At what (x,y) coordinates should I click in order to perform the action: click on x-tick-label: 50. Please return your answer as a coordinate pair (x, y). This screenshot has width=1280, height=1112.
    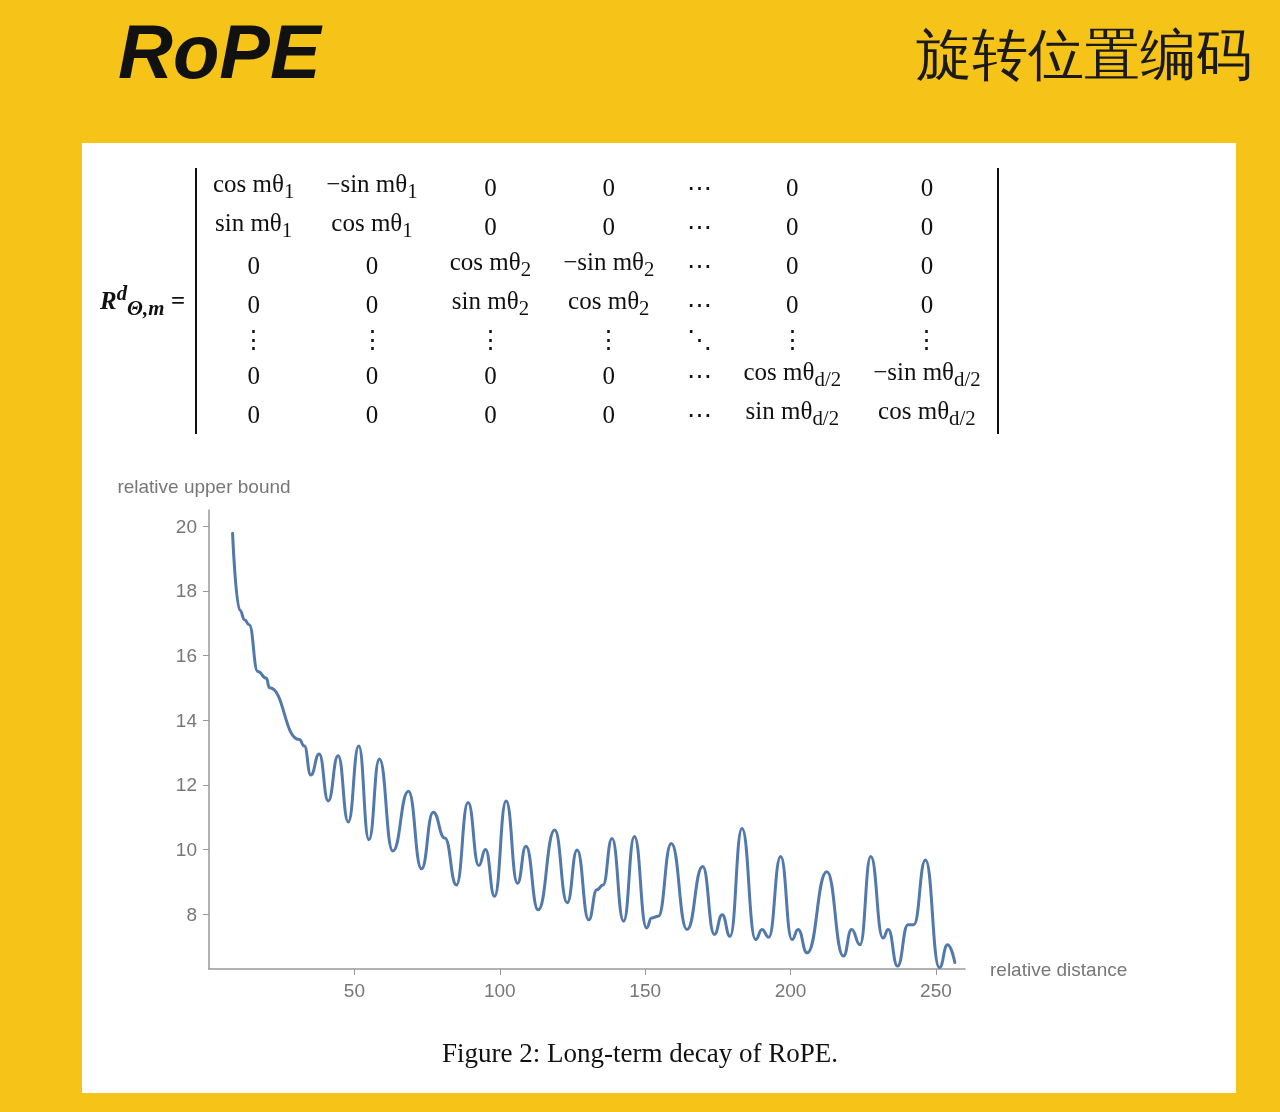
    Looking at the image, I should click on (354, 990).